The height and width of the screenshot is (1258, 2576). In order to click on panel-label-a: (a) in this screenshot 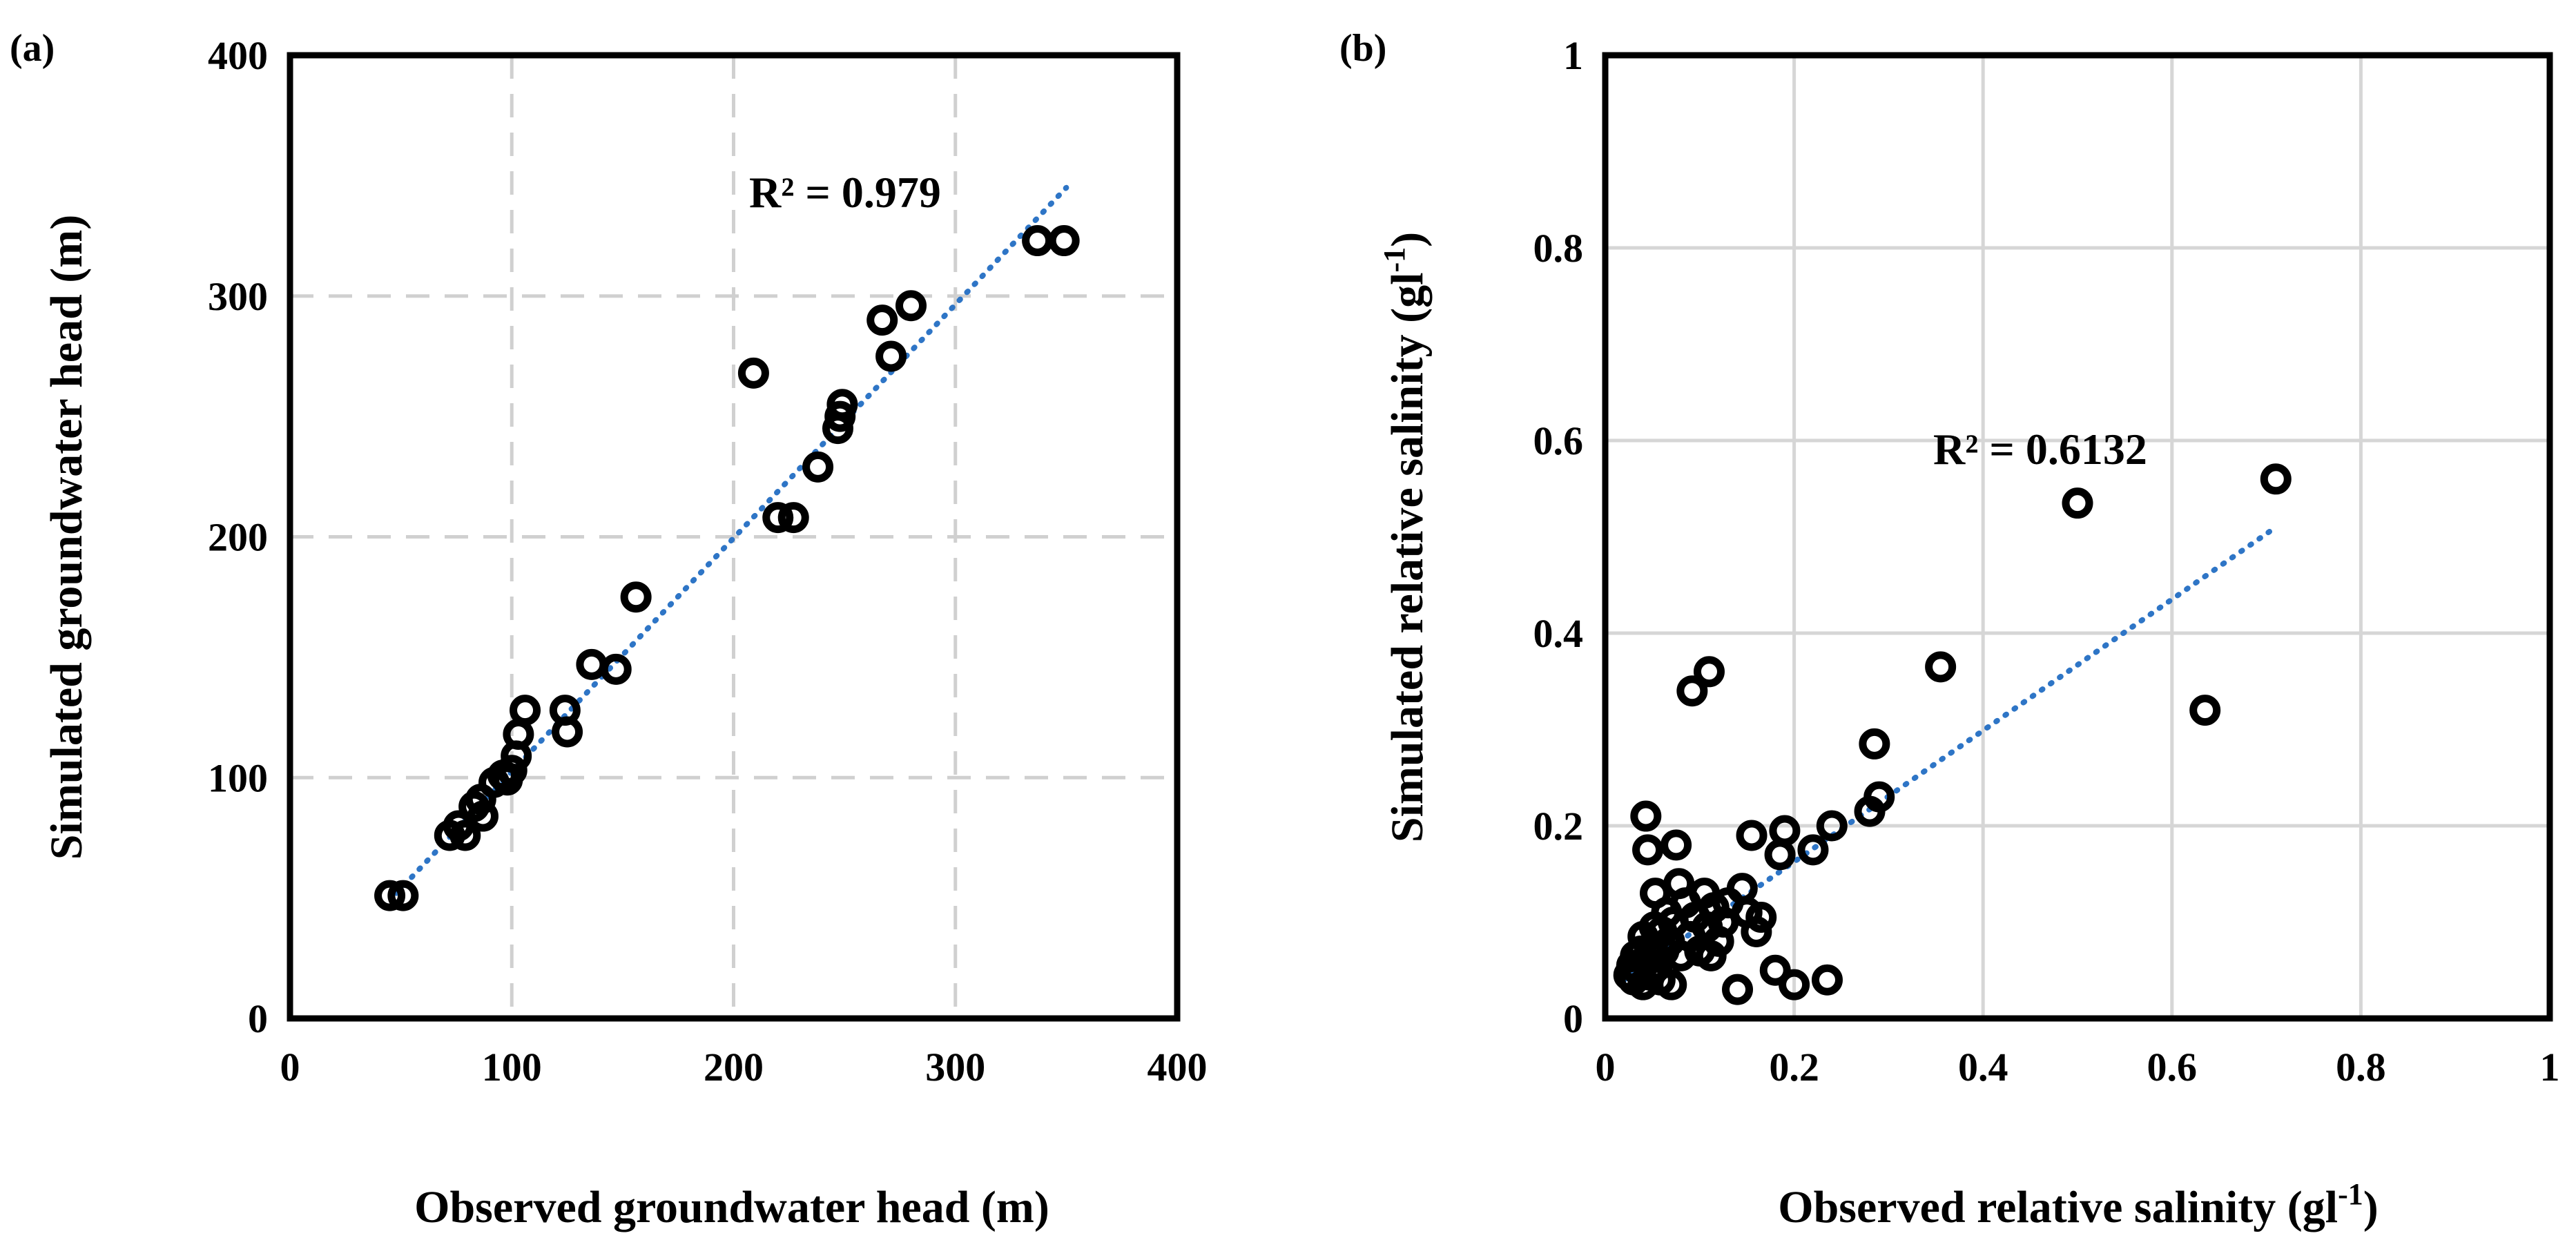, I will do `click(32, 49)`.